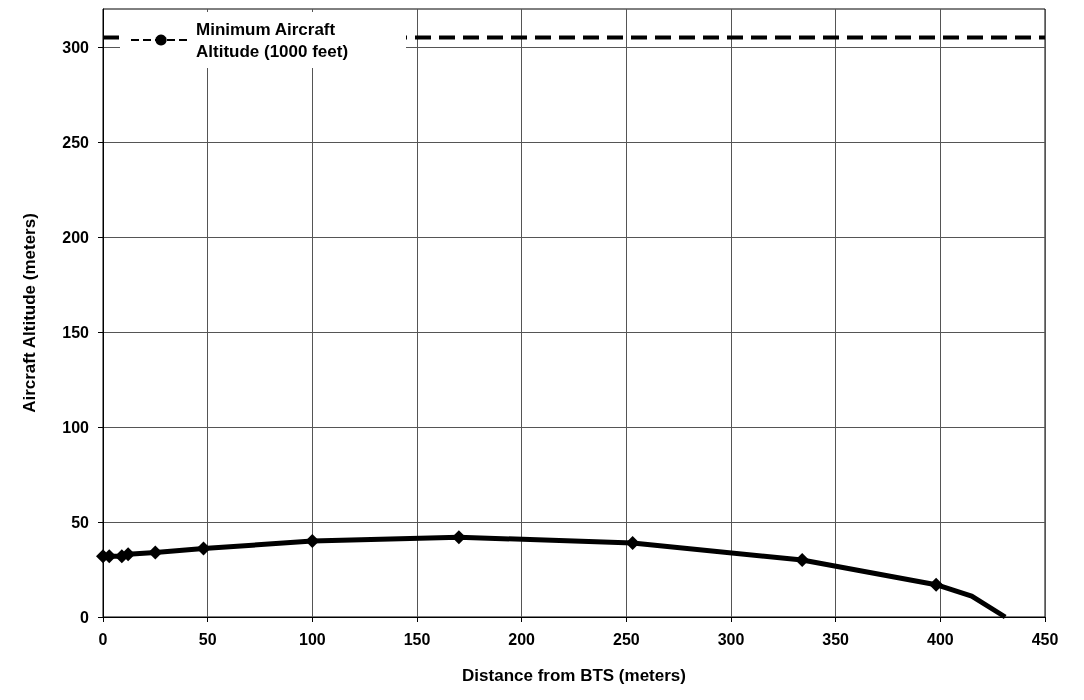  Describe the element at coordinates (626, 639) in the screenshot. I see `x-tick-label: 250` at that location.